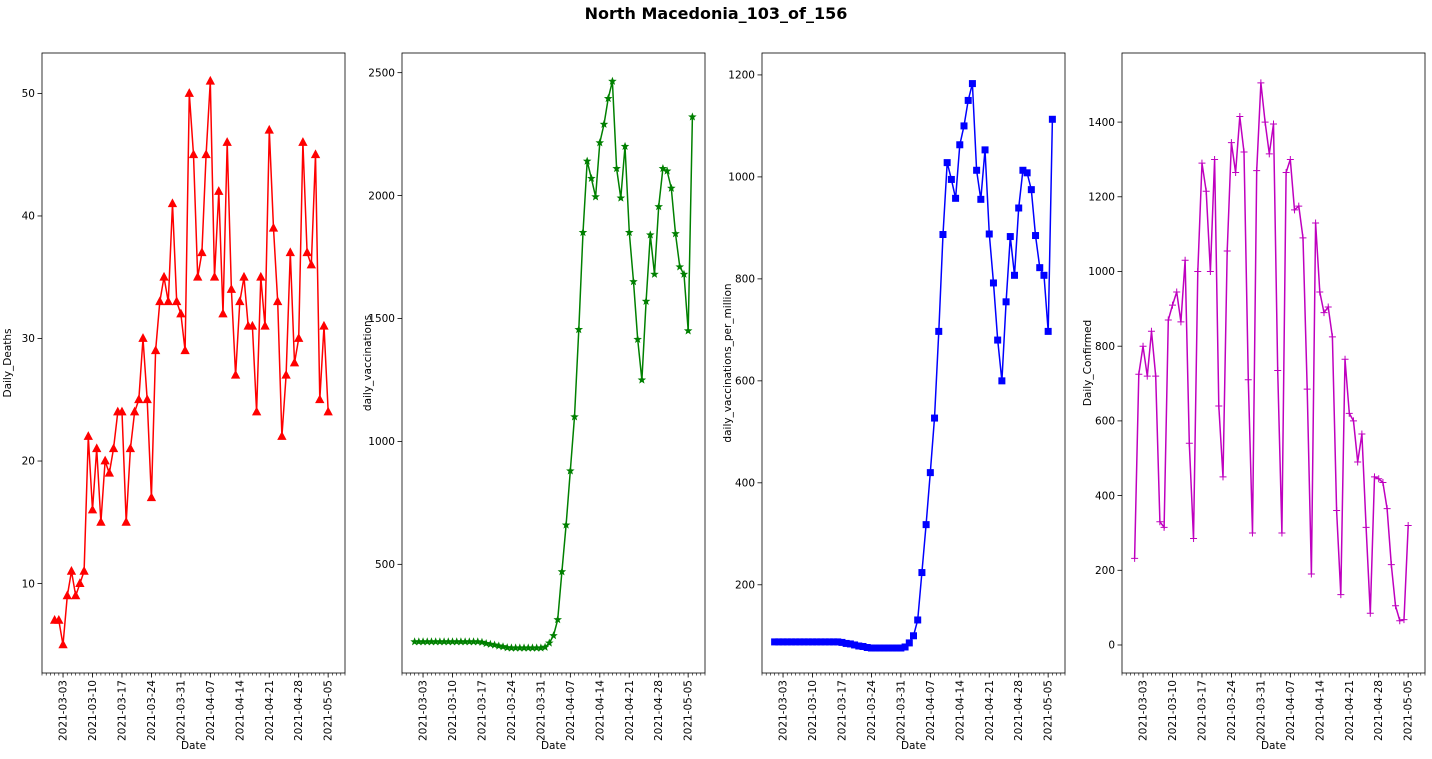 The height and width of the screenshot is (759, 1432). What do you see at coordinates (541, 710) in the screenshot?
I see `x-tick-label: 2021-03-31` at bounding box center [541, 710].